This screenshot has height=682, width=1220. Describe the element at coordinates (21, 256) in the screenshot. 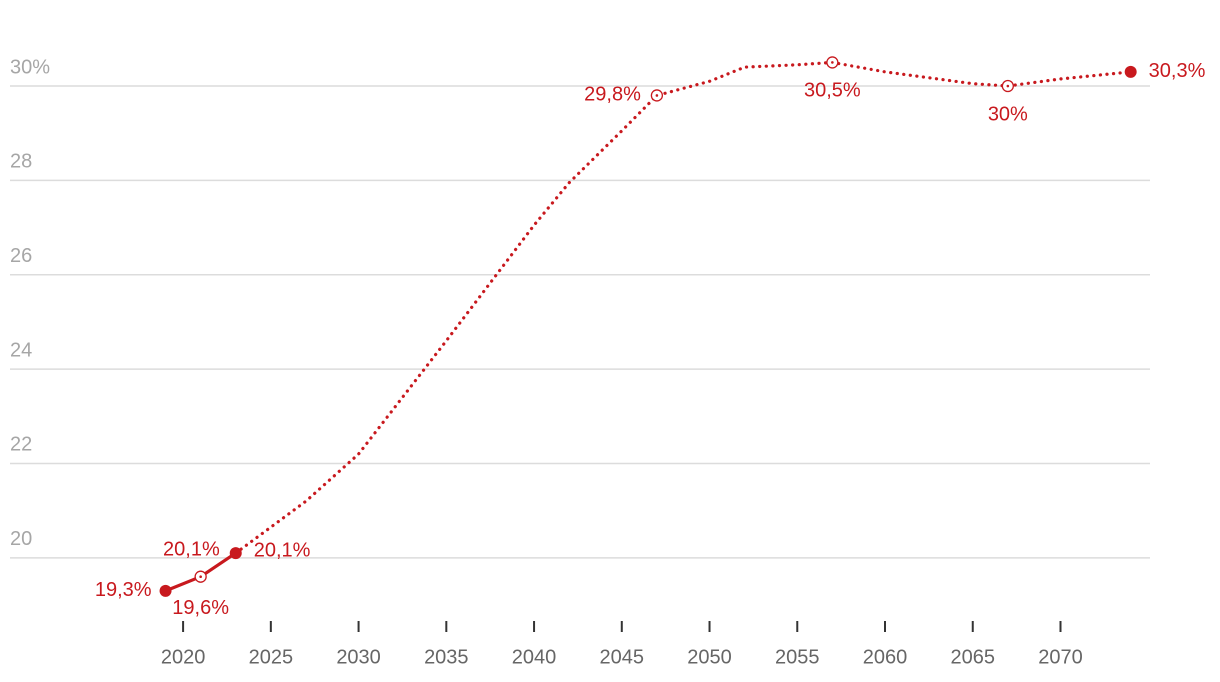

I see `y-tick-label: 26` at that location.